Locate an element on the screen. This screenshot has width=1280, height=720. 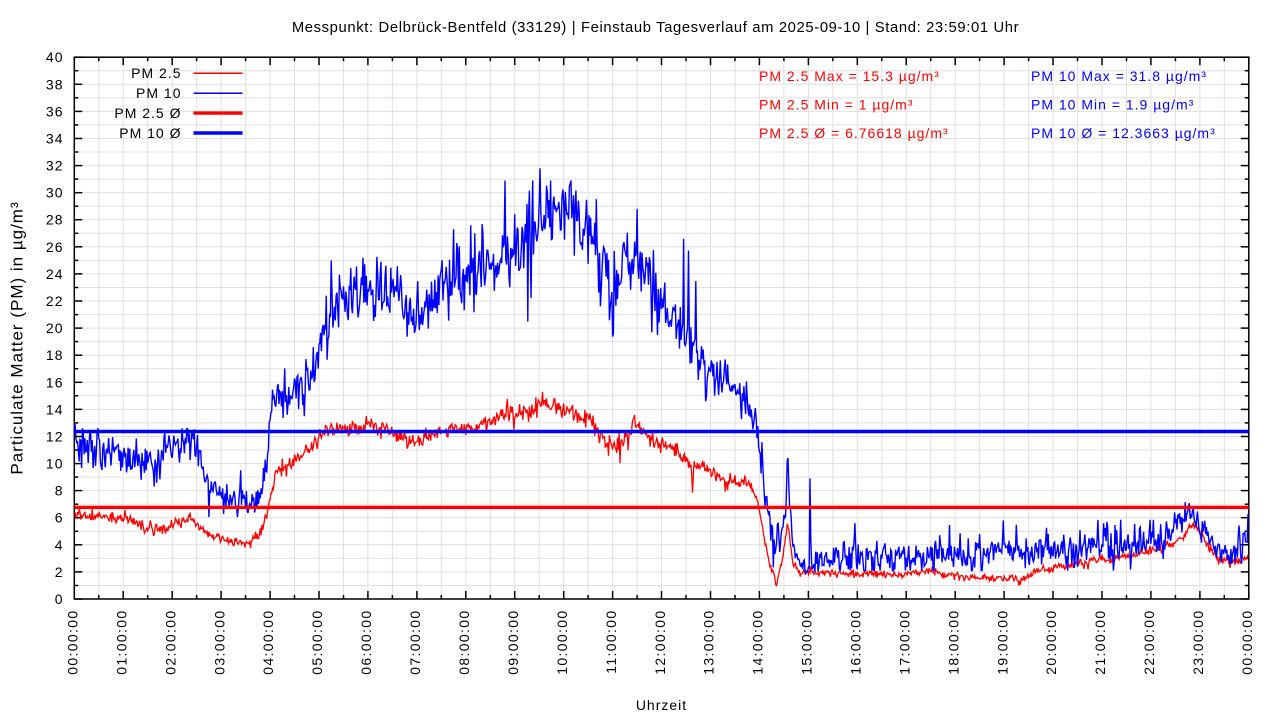
svg-text: 13:00:00 is located at coordinates (709, 642).